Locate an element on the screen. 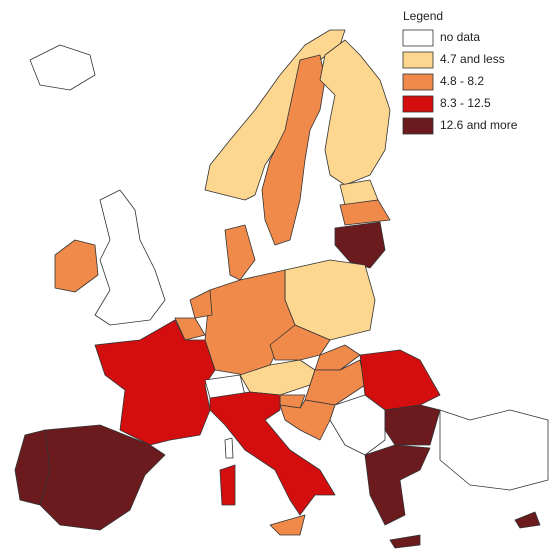 This screenshot has height=559, width=550. turkey is located at coordinates (494, 450).